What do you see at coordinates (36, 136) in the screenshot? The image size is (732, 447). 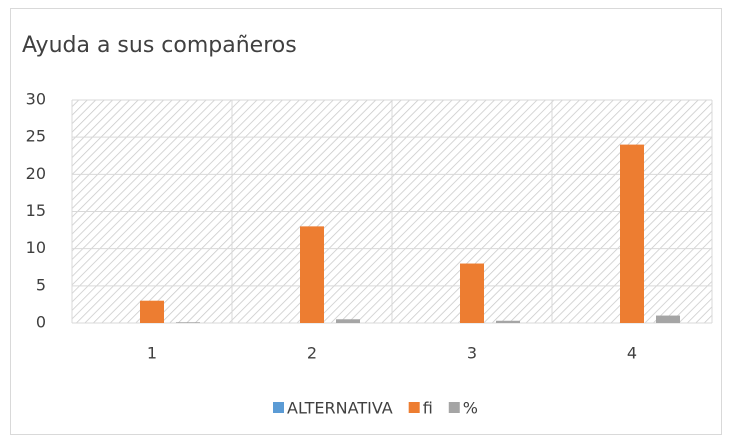 I see `y-tick-label: 25` at bounding box center [36, 136].